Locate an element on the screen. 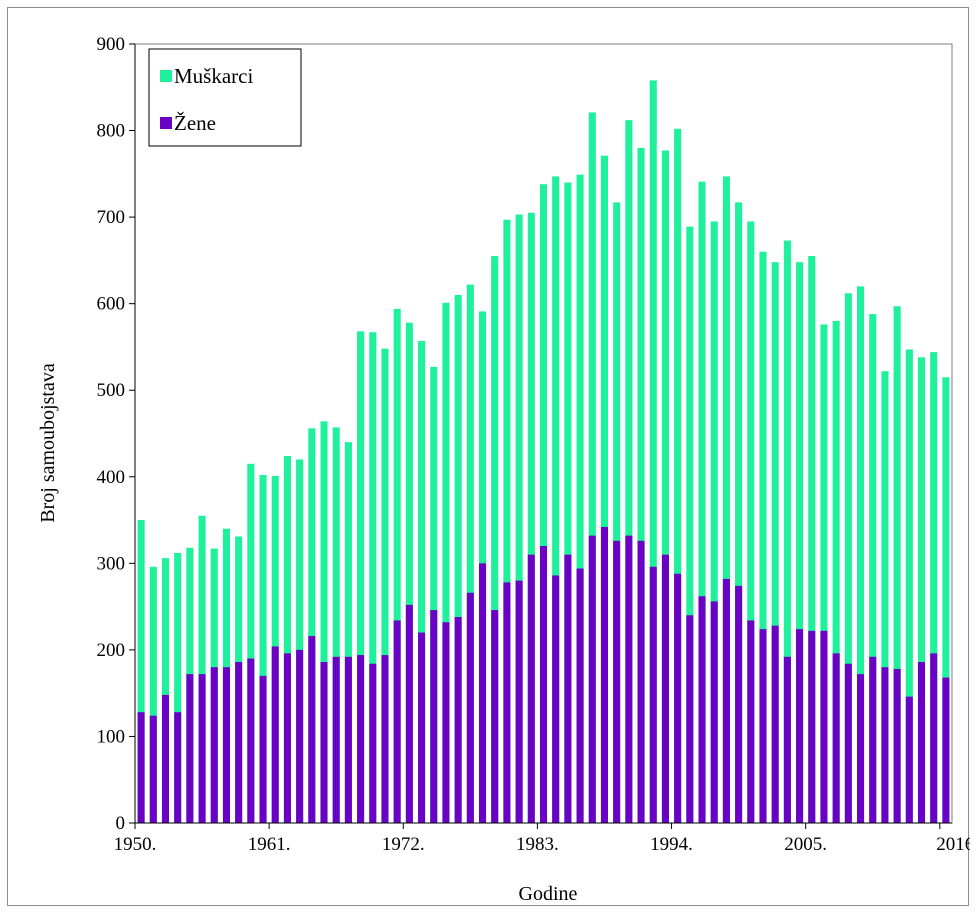 The image size is (979, 915). x-tick-label: 1983. is located at coordinates (537, 844).